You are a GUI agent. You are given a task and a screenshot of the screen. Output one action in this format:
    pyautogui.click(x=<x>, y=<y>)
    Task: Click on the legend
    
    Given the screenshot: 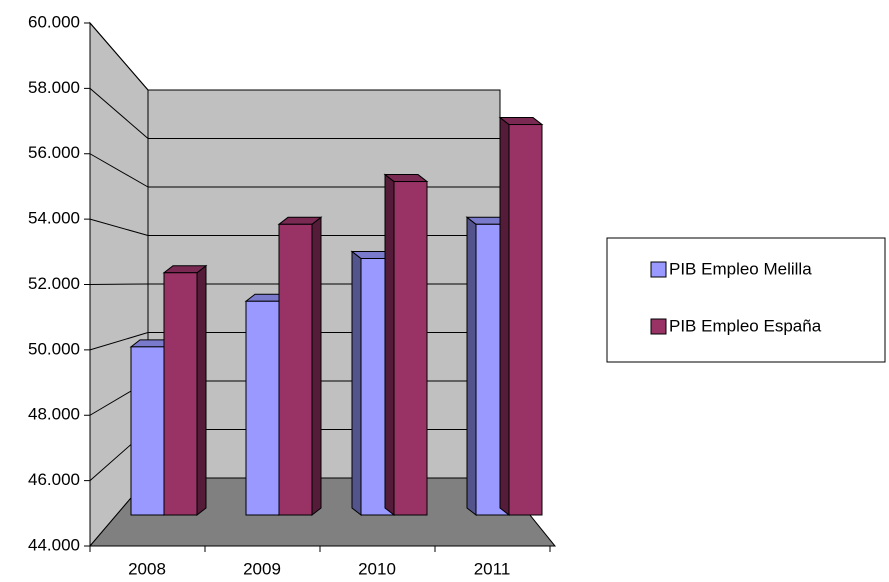 What is the action you would take?
    pyautogui.click(x=746, y=300)
    